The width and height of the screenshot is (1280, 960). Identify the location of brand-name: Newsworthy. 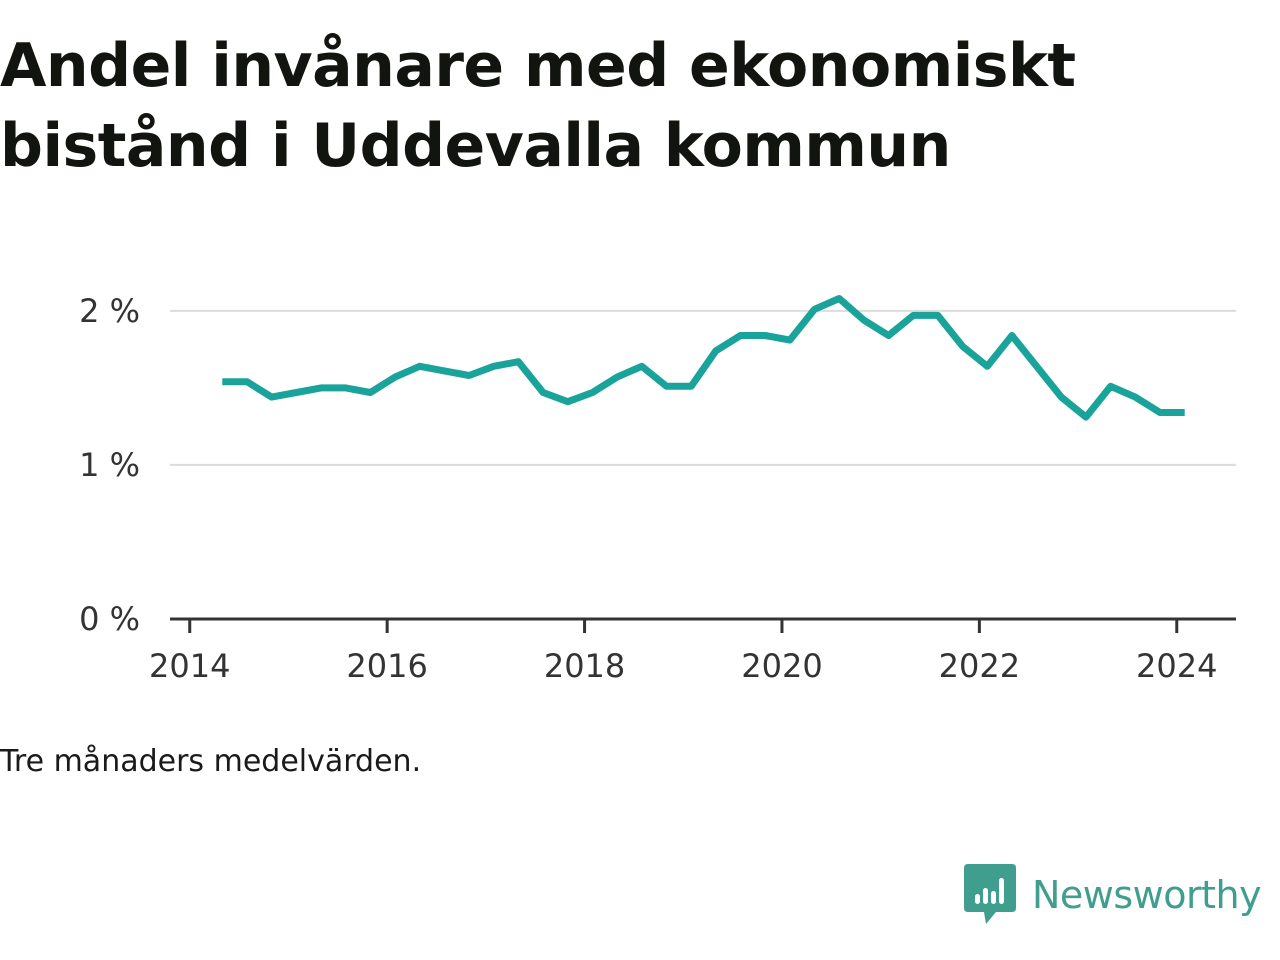
(1147, 895).